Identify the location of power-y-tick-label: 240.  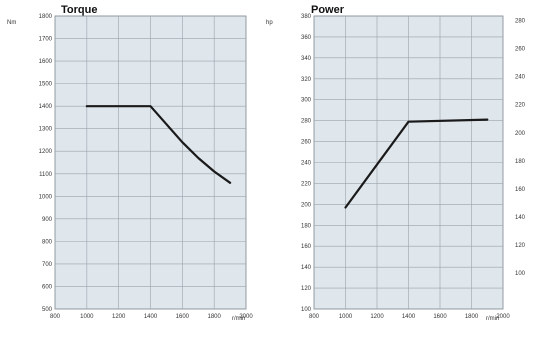
(306, 164).